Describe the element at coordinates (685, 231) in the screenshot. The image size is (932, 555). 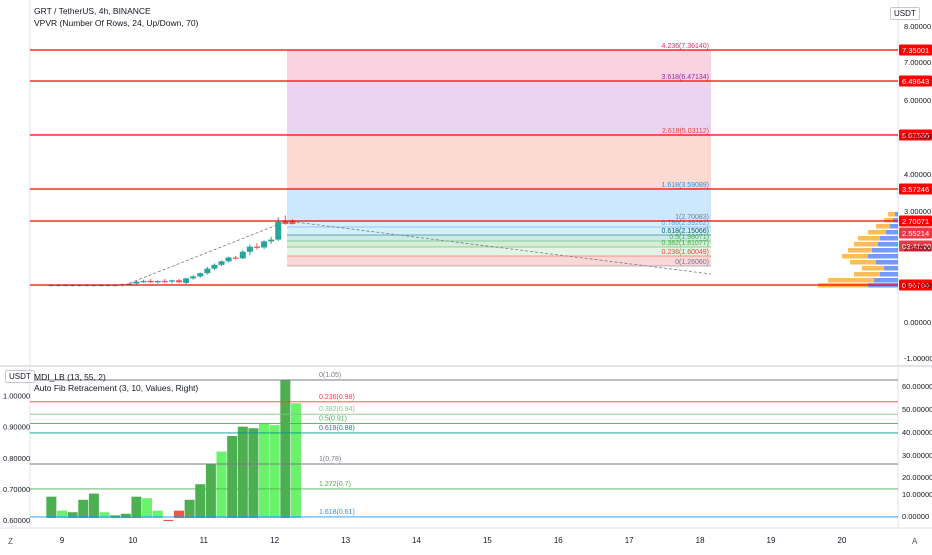
I see `fib-level-label-6: 0.618(2.15066)` at that location.